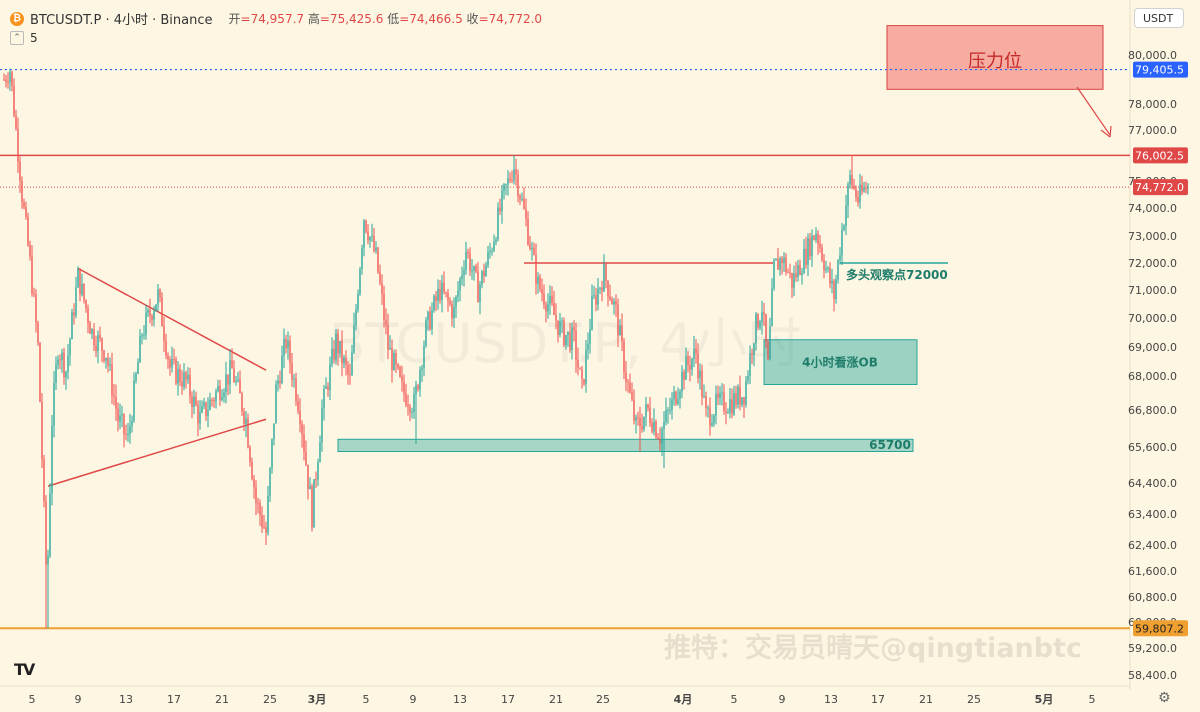 This screenshot has height=712, width=1200. Describe the element at coordinates (1164, 698) in the screenshot. I see `gear-icon: ⚙` at that location.